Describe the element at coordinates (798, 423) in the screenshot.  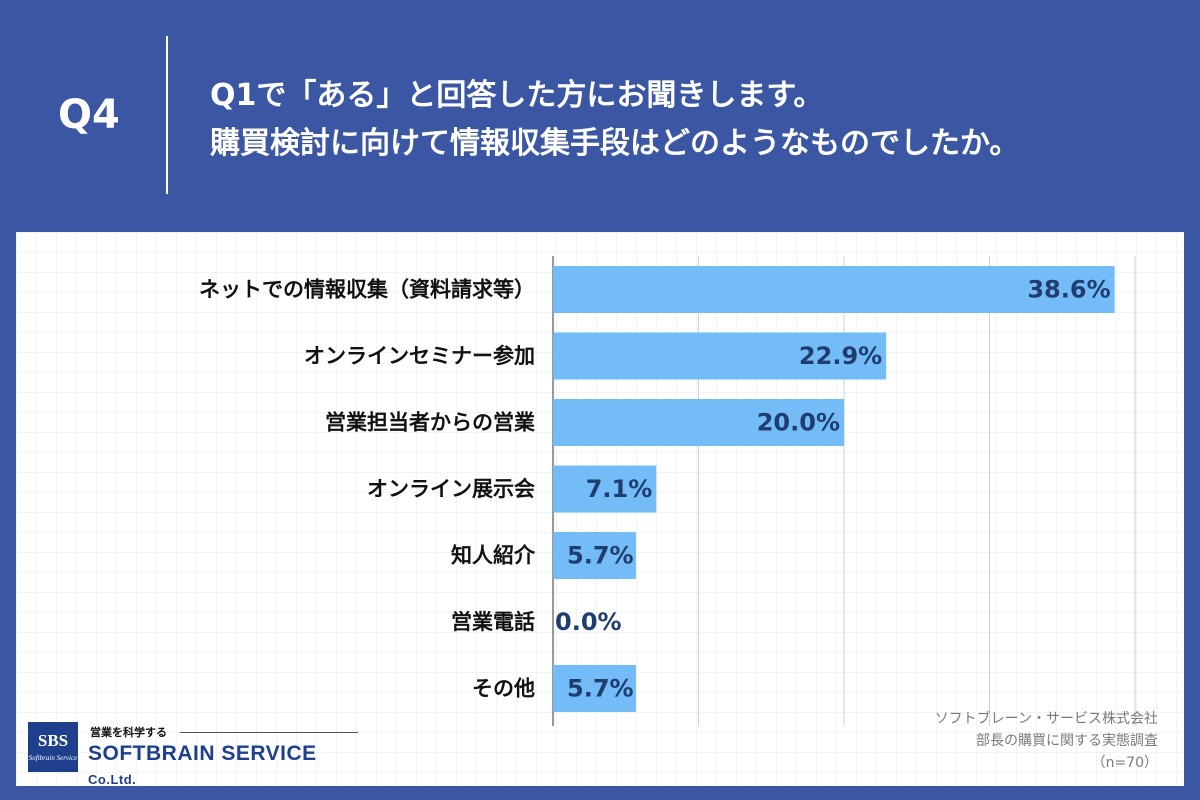
I see `value-label: 20.0%` at that location.